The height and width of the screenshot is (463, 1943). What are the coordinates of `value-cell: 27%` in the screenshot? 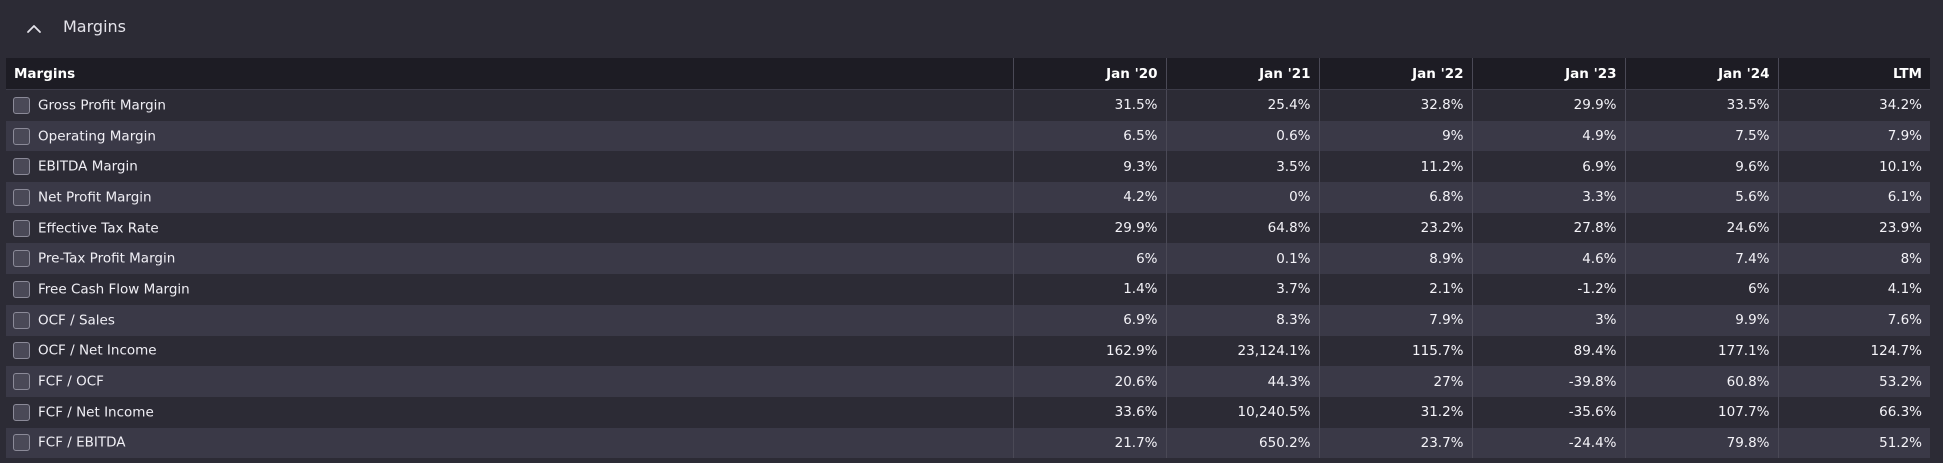 It's located at (1396, 381).